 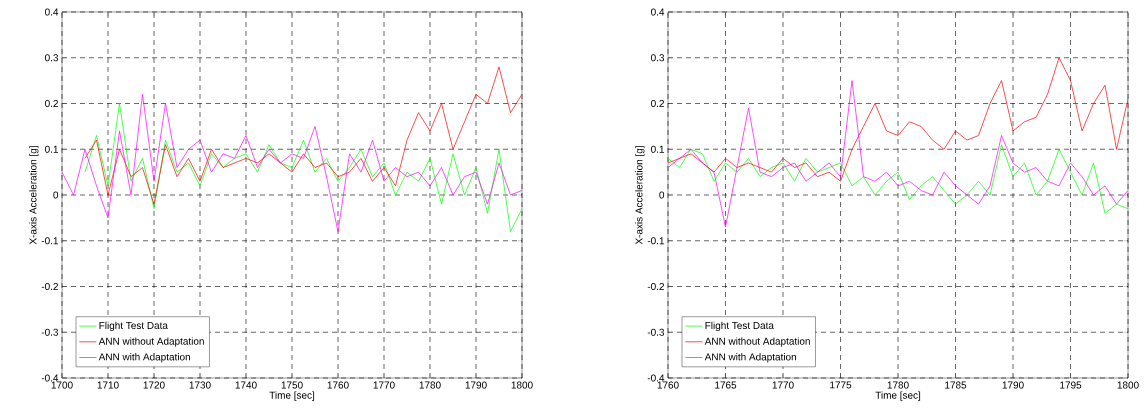 I want to click on x-tick-label: 1775, so click(x=841, y=385).